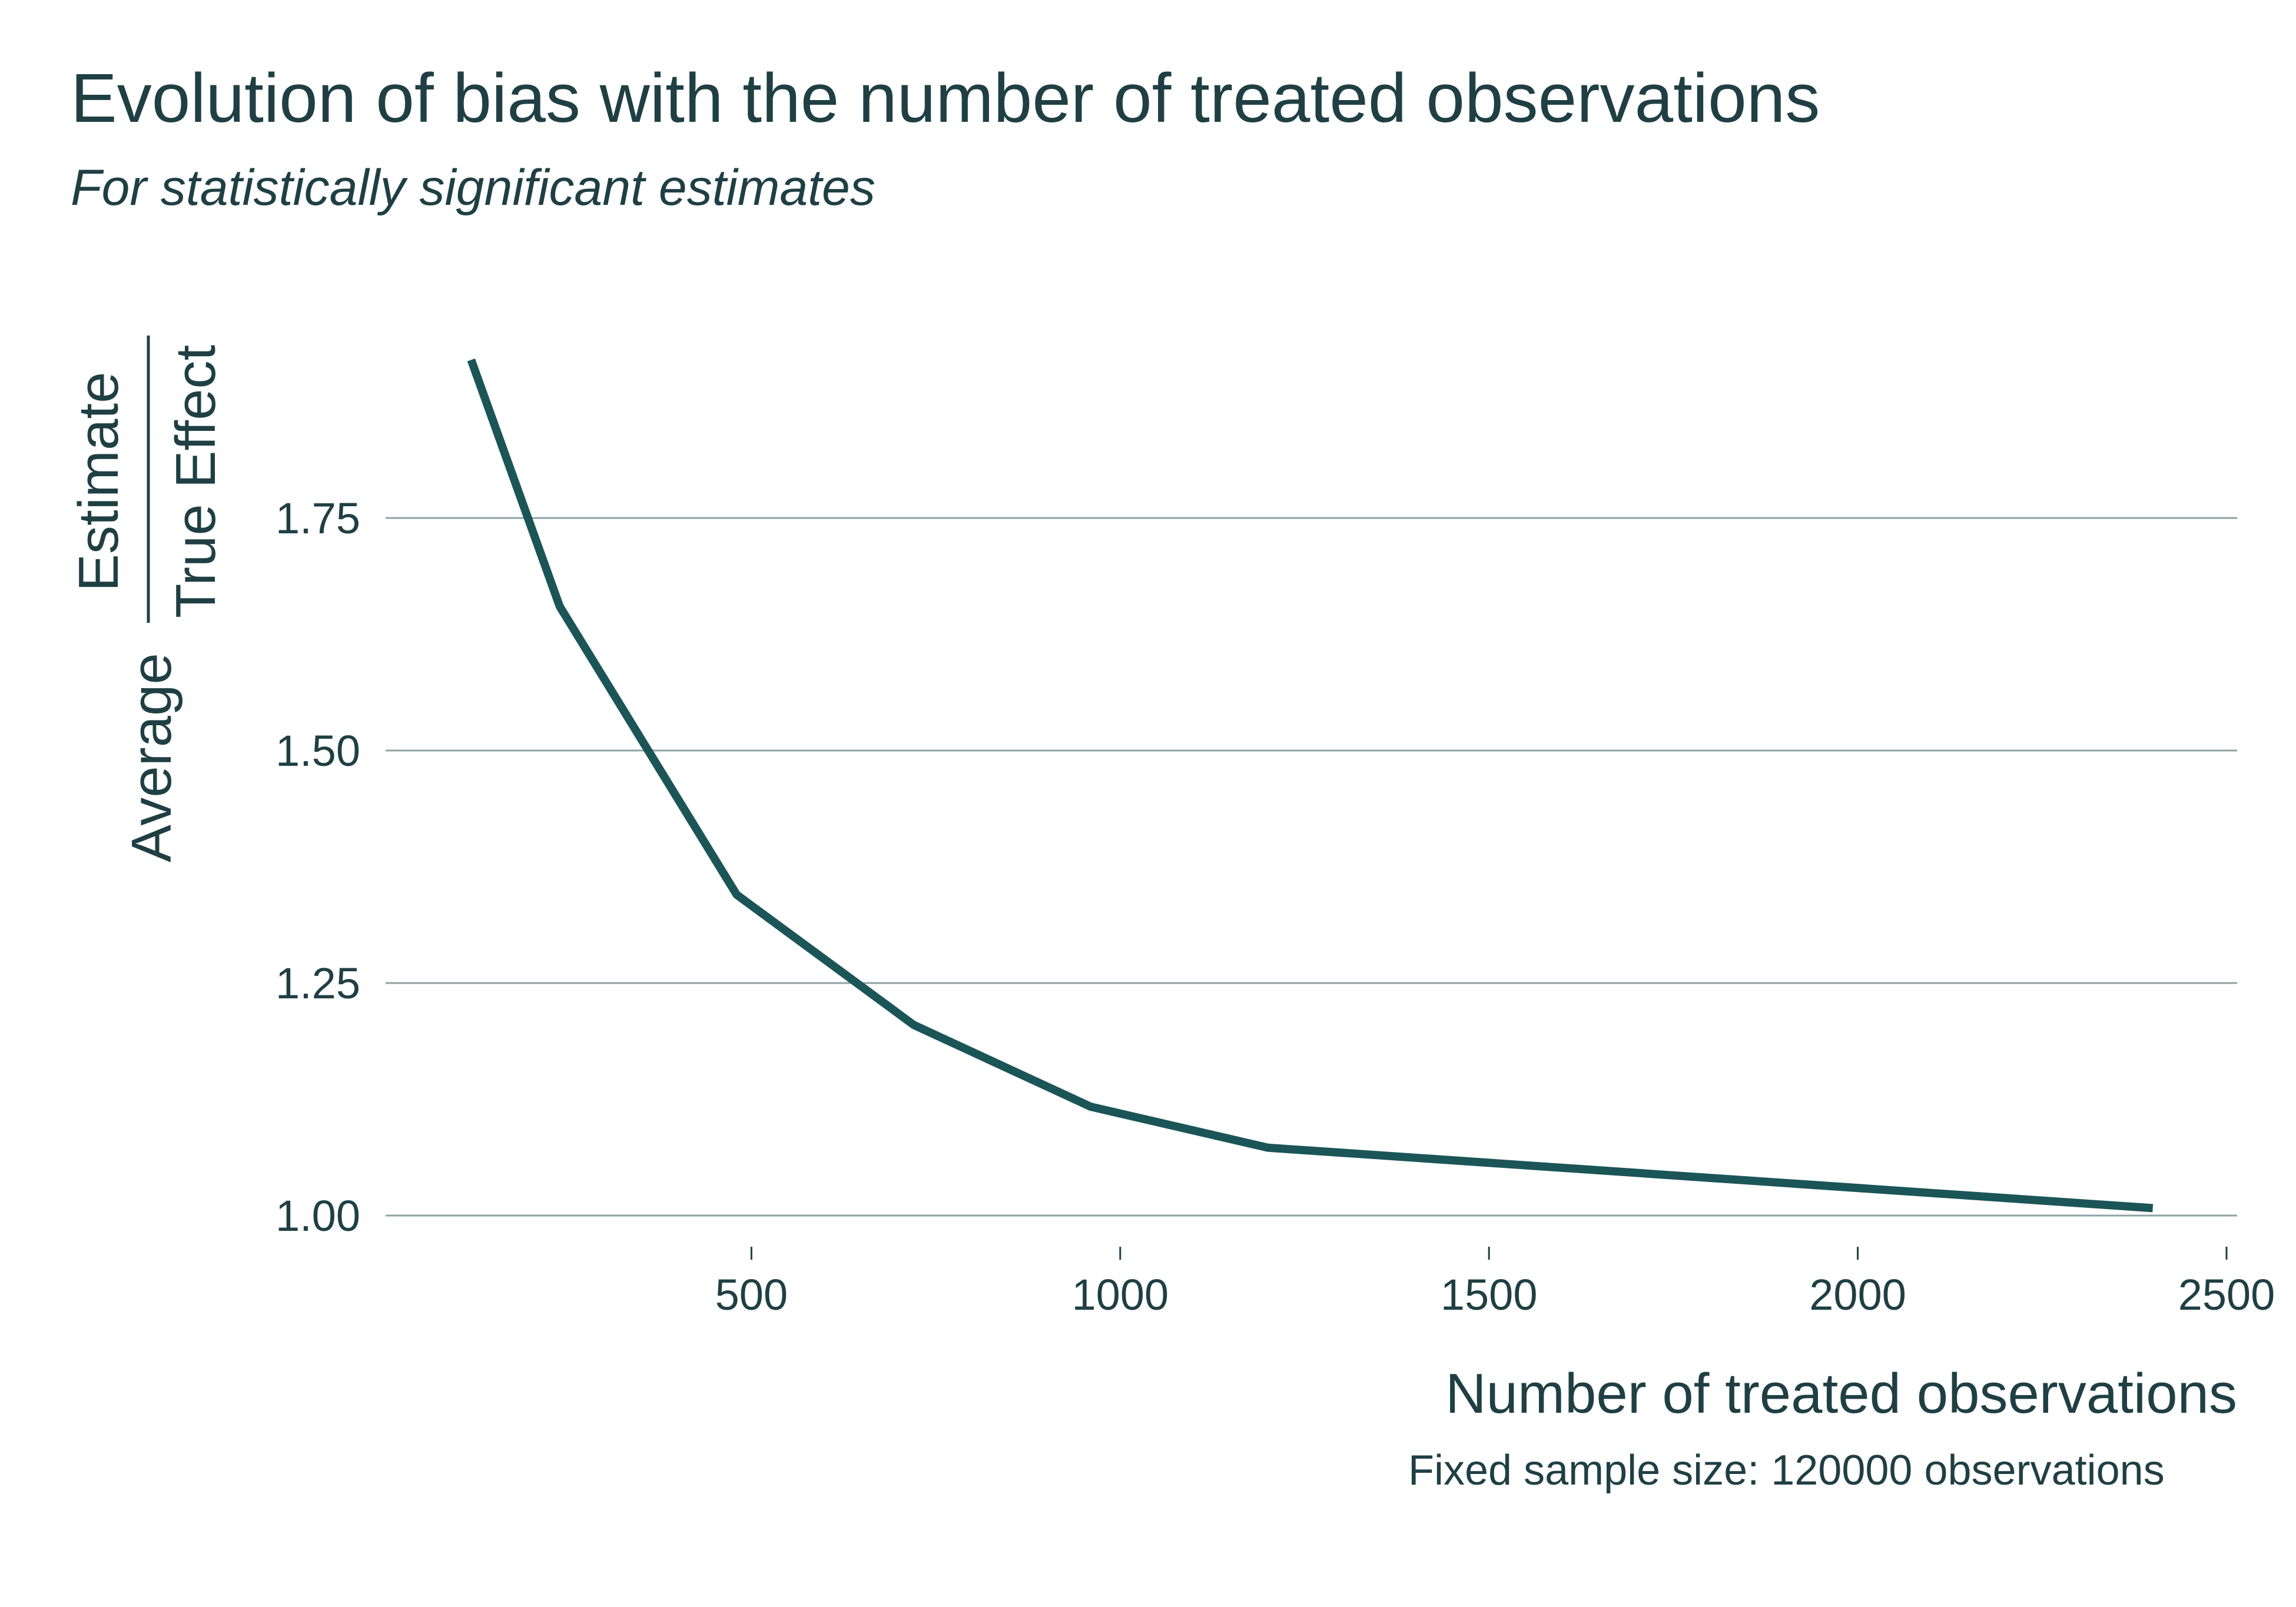  I want to click on x-tick-labels: 500 1000 1500 2000 2500, so click(1495, 1294).